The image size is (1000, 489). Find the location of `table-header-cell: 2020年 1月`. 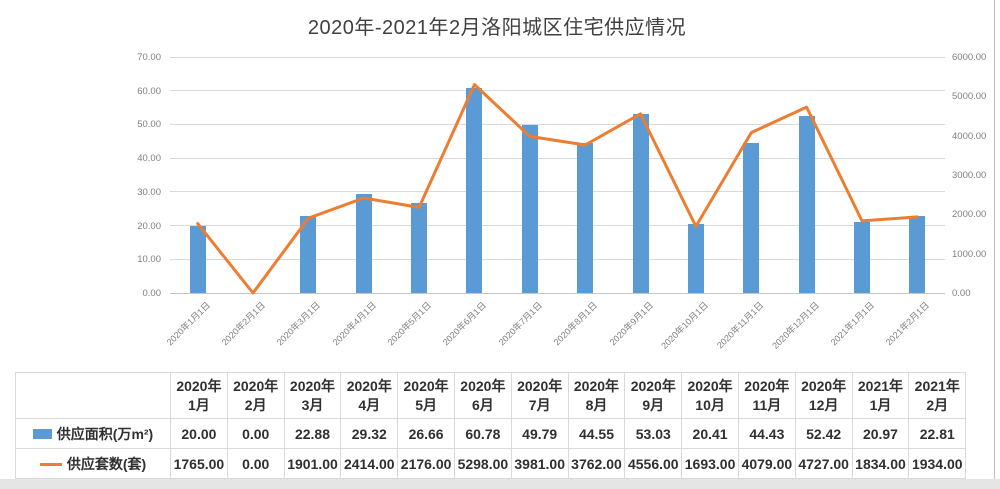

table-header-cell: 2020年 1月 is located at coordinates (199, 395).